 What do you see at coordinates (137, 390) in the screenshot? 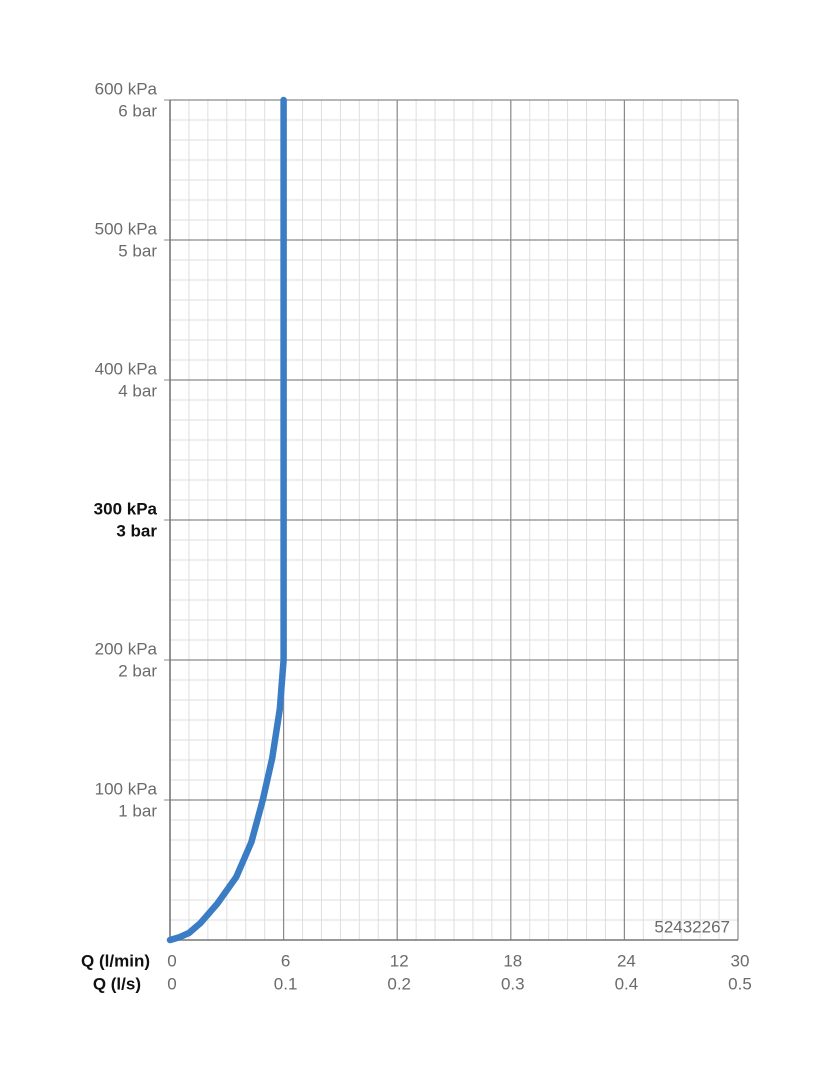
I see `y-tick-bar-label: 4 bar` at bounding box center [137, 390].